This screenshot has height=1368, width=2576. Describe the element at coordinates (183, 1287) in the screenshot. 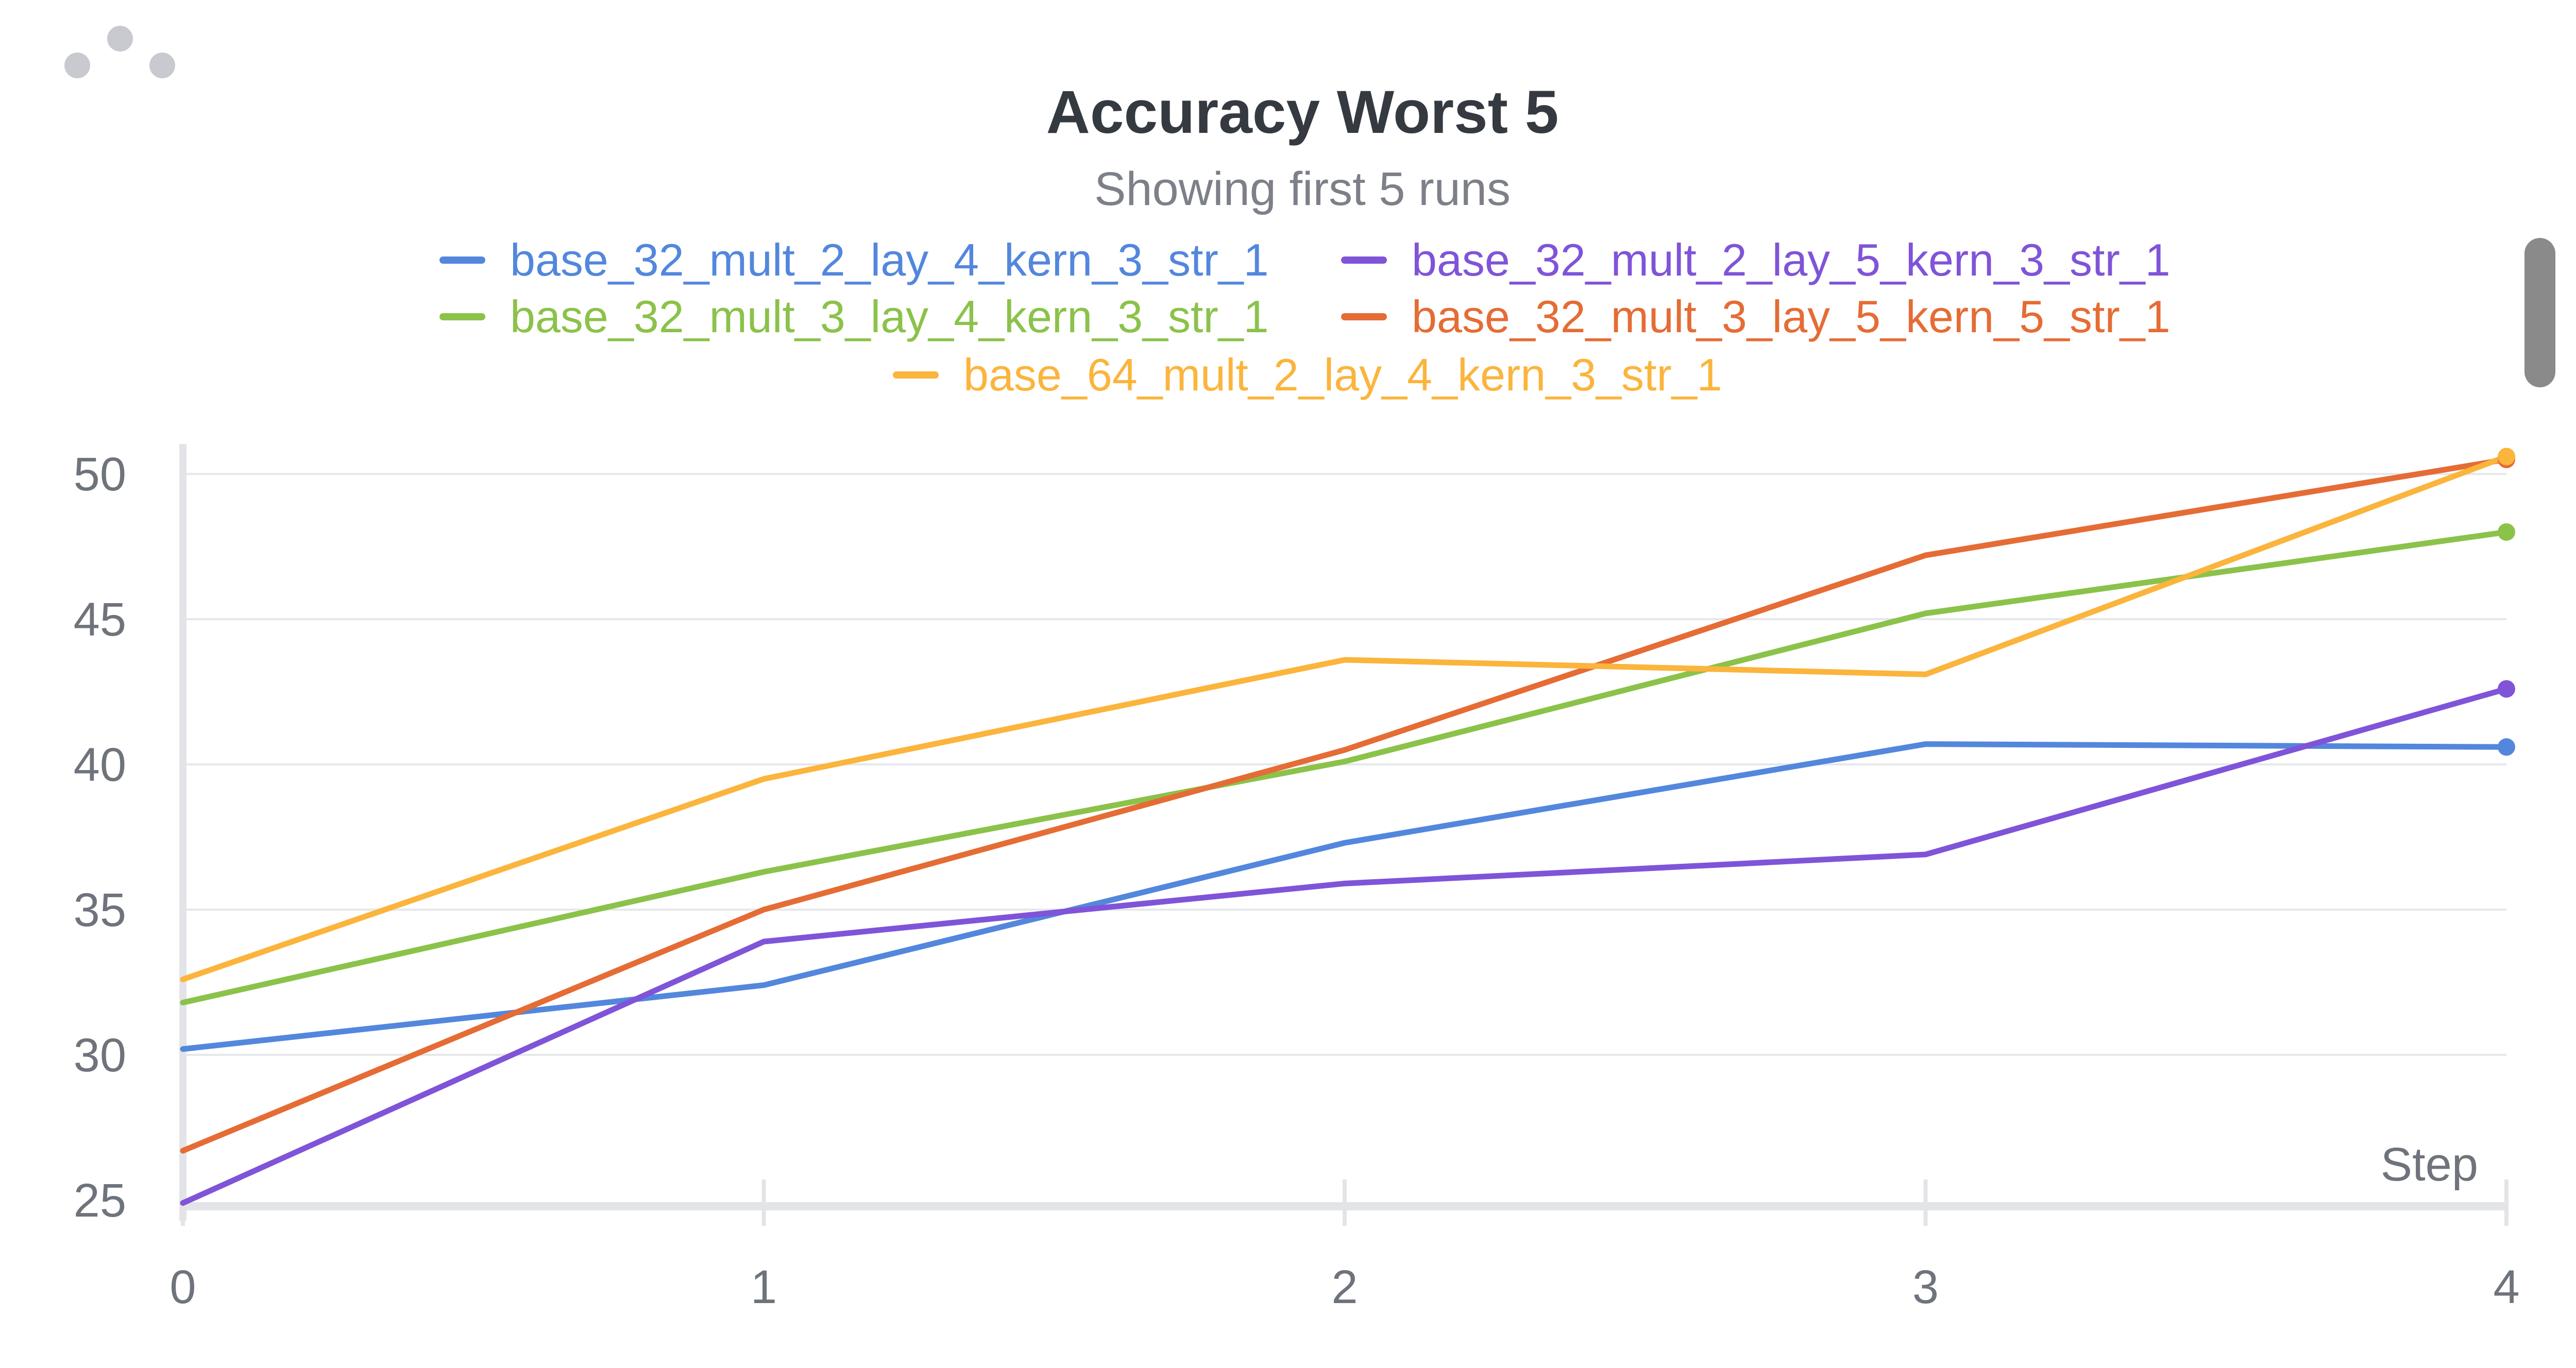

I see `x-tick-label: 0` at that location.